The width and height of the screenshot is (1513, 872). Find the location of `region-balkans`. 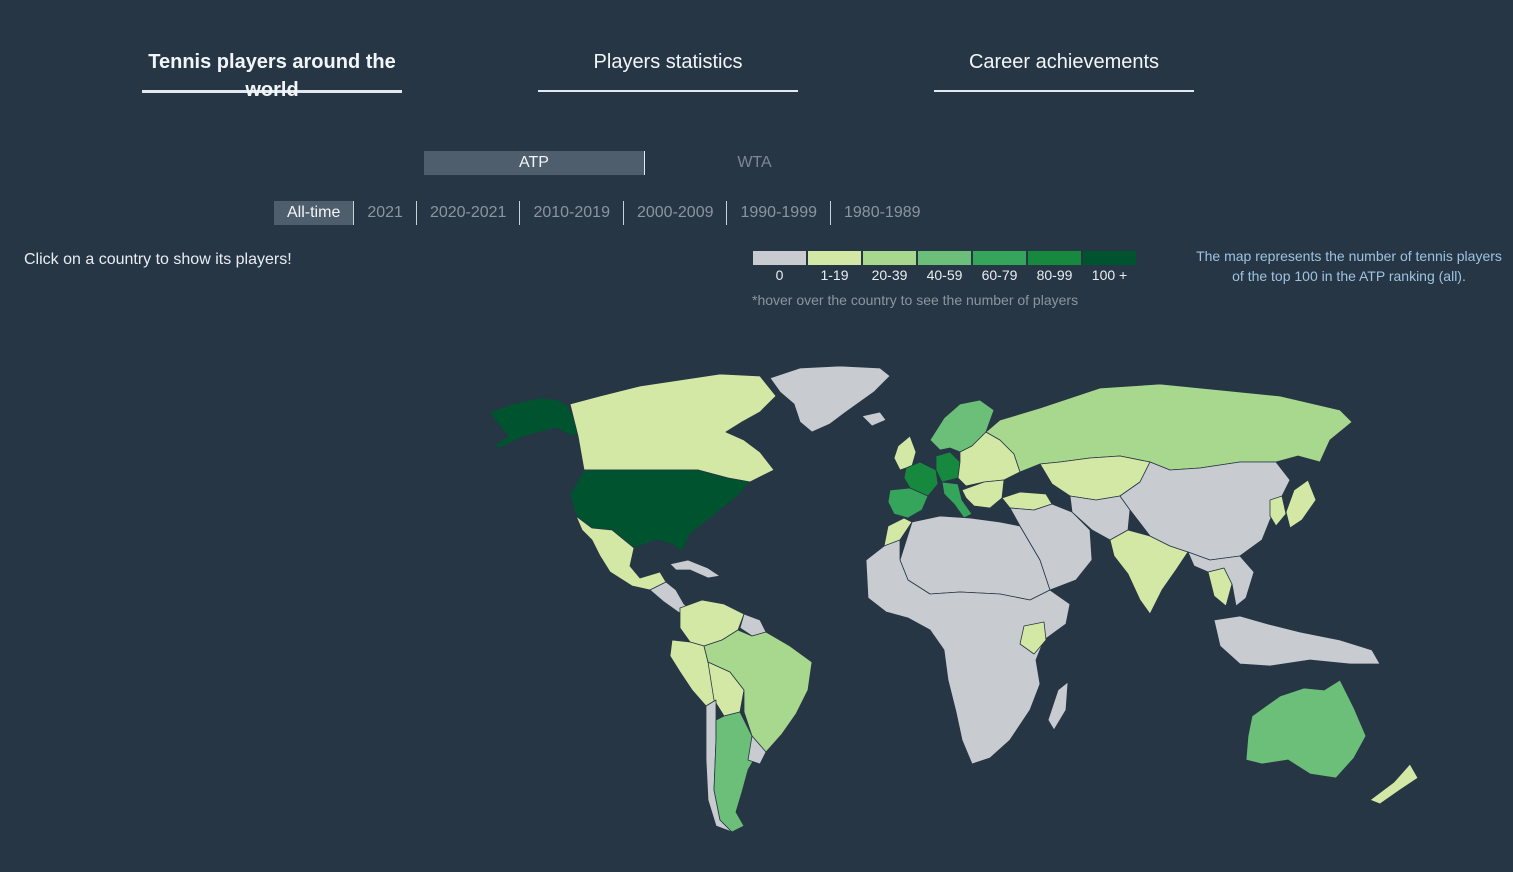

region-balkans is located at coordinates (983, 494).